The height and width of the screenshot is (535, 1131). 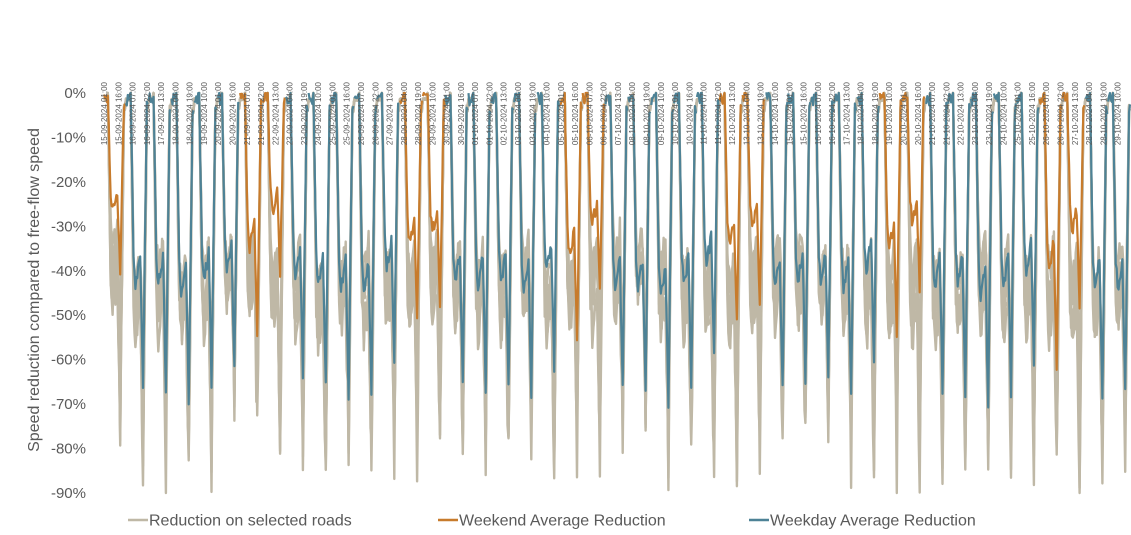 What do you see at coordinates (504, 113) in the screenshot?
I see `x-tick-label: 02-10-2024 13:00` at bounding box center [504, 113].